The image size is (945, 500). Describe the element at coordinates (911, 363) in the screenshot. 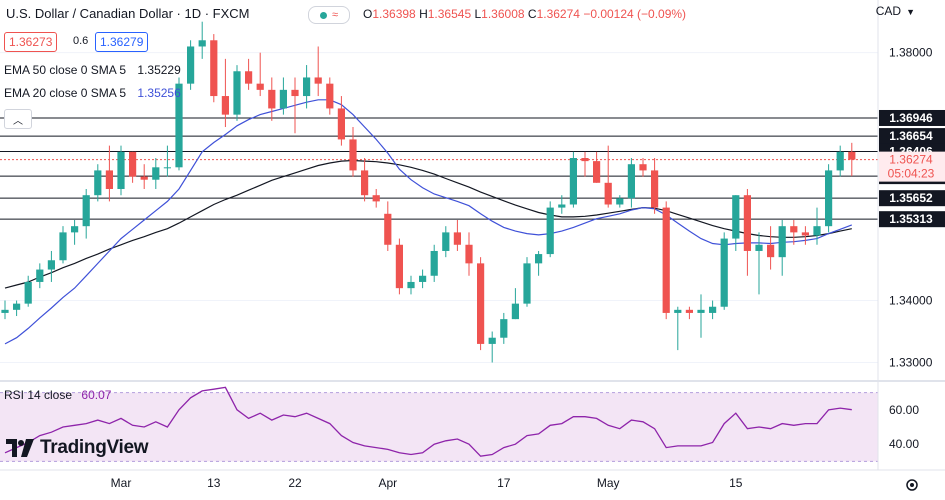

I see `price-tick-label: 1.33000` at that location.